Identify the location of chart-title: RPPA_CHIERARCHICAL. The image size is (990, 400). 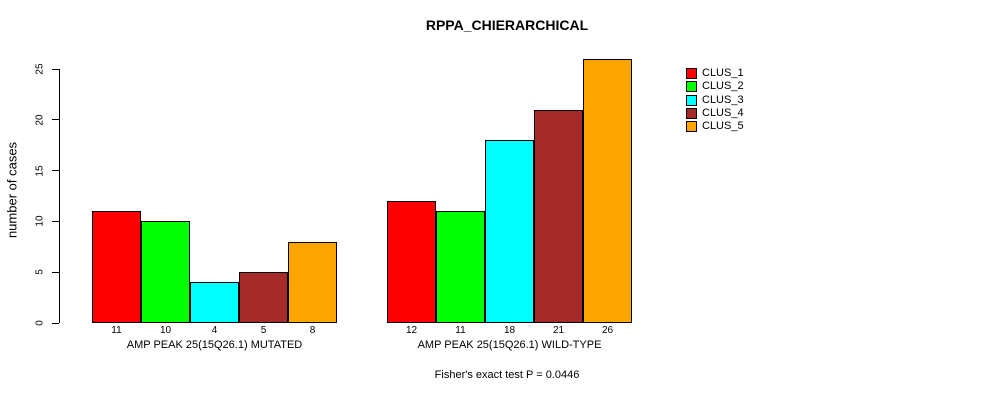
(507, 25).